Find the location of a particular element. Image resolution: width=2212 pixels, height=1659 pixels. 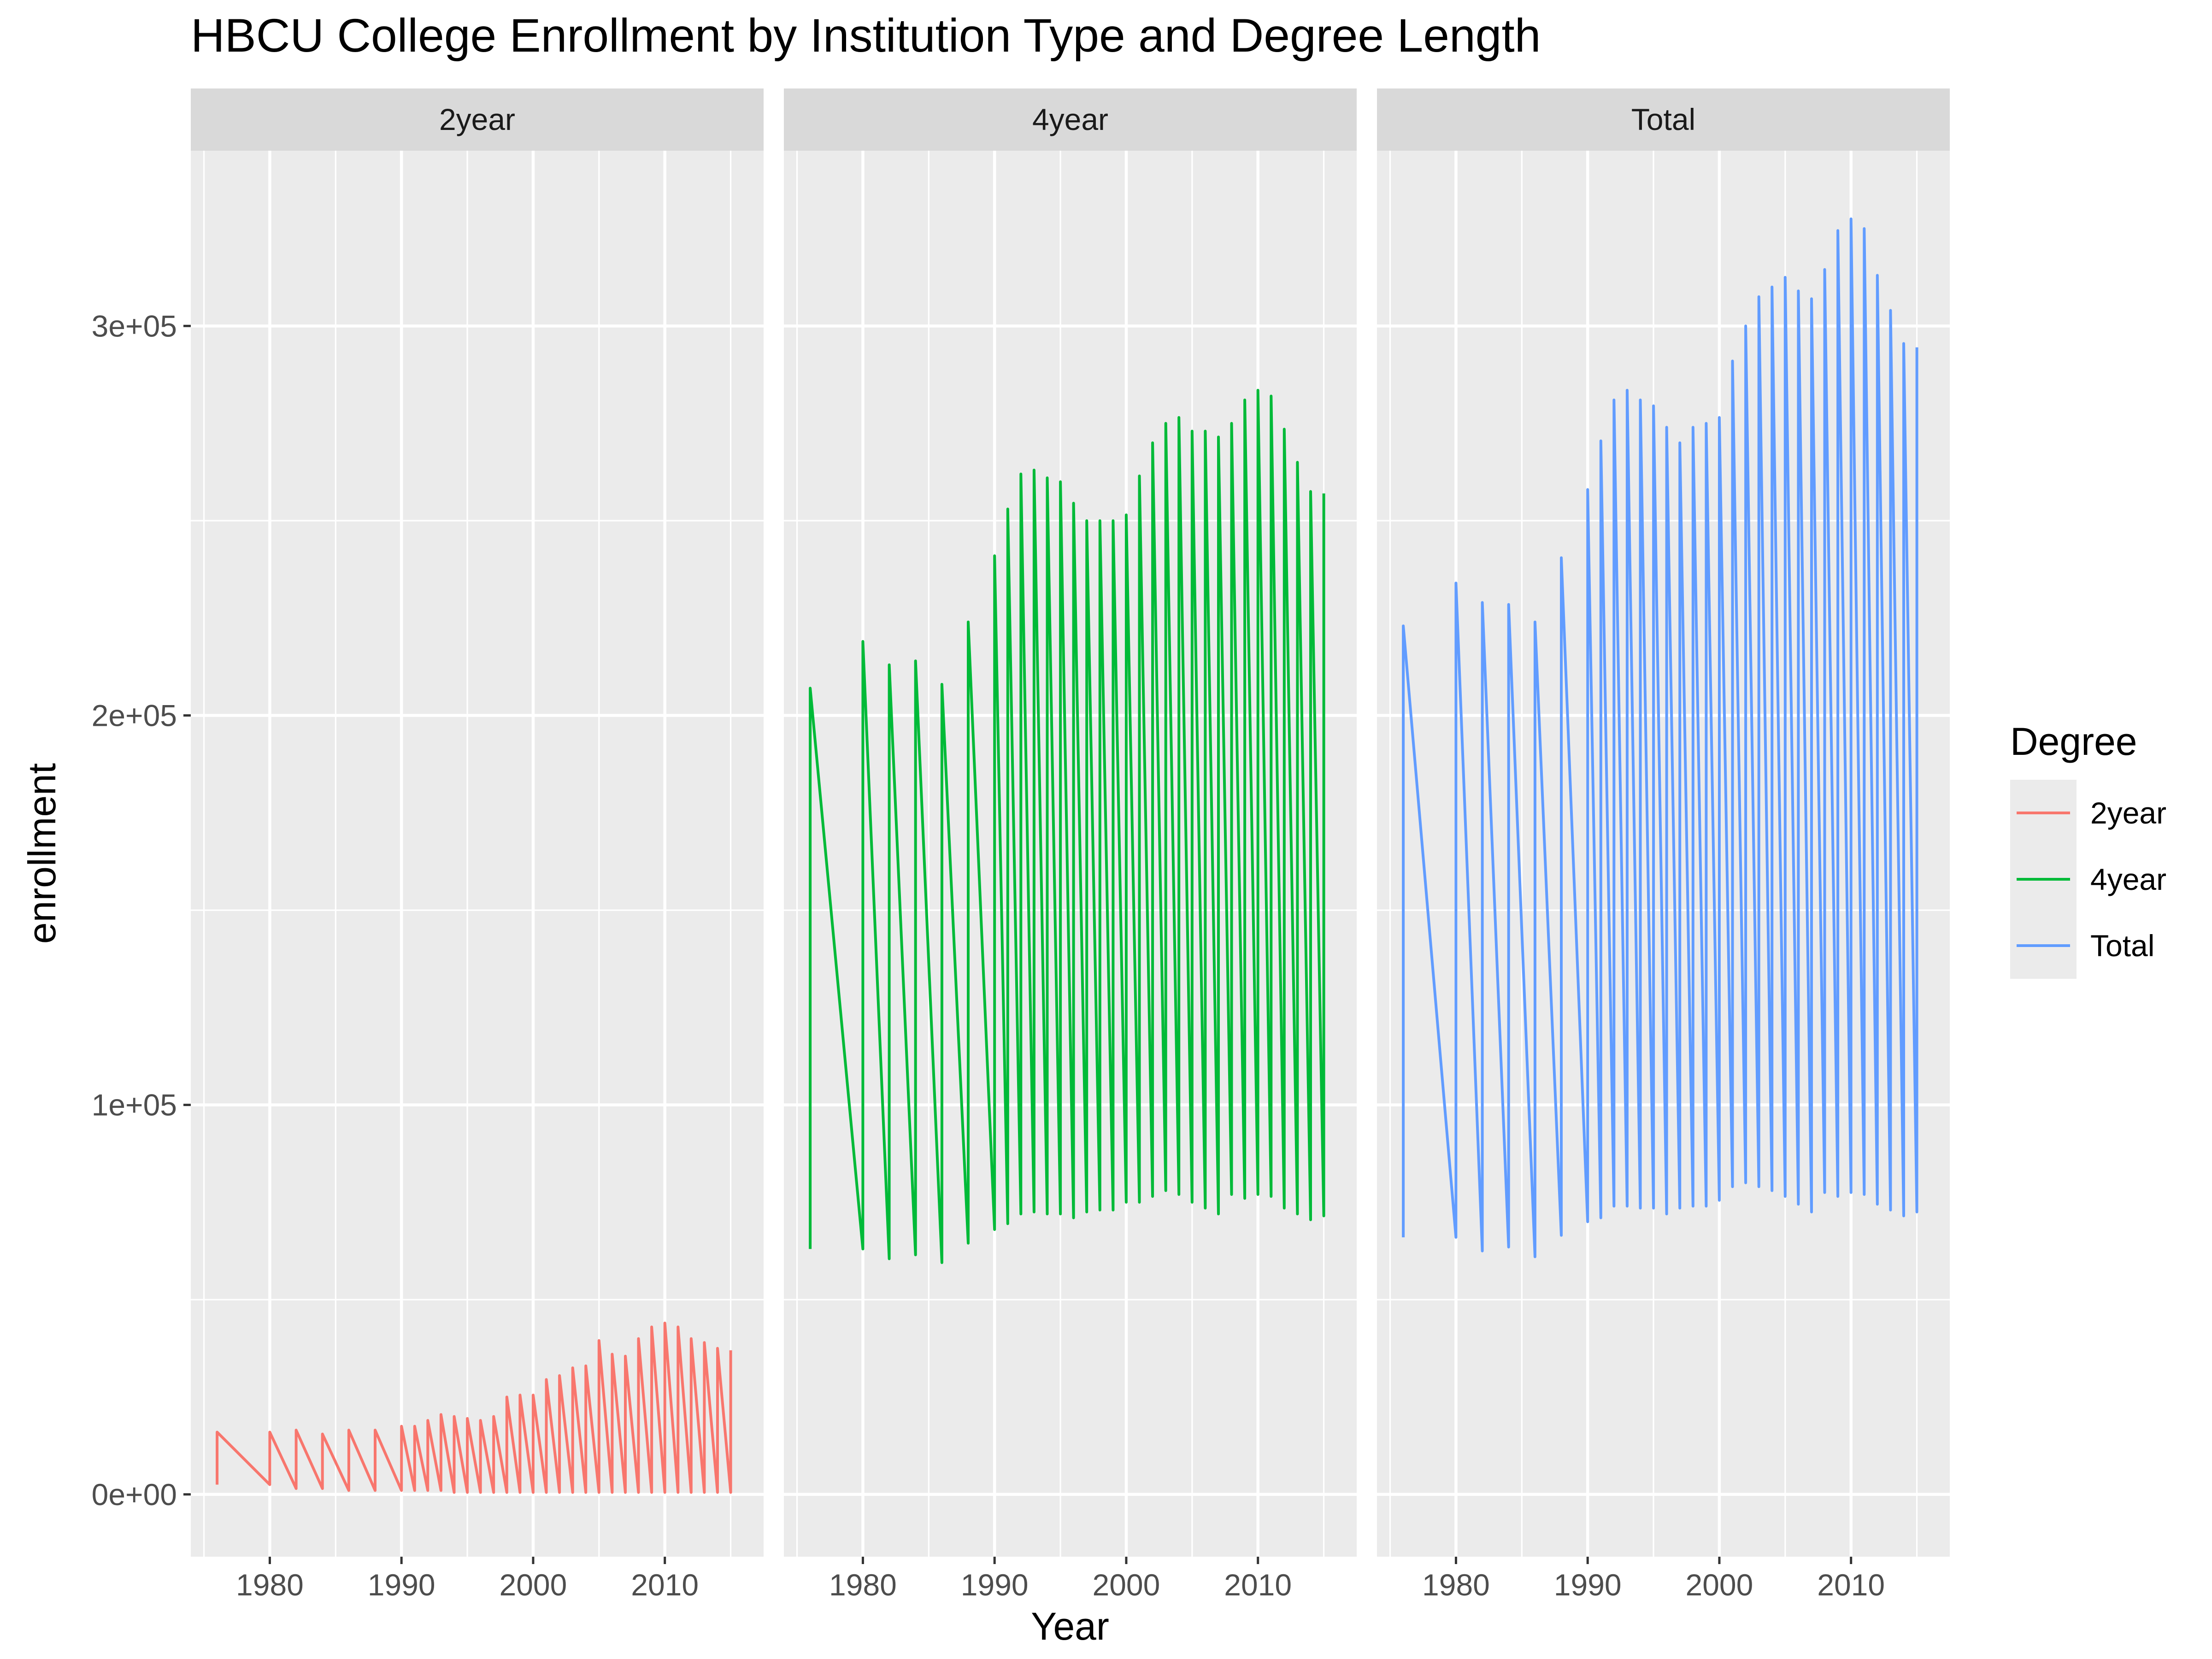

series-line-4year is located at coordinates (1067, 826).